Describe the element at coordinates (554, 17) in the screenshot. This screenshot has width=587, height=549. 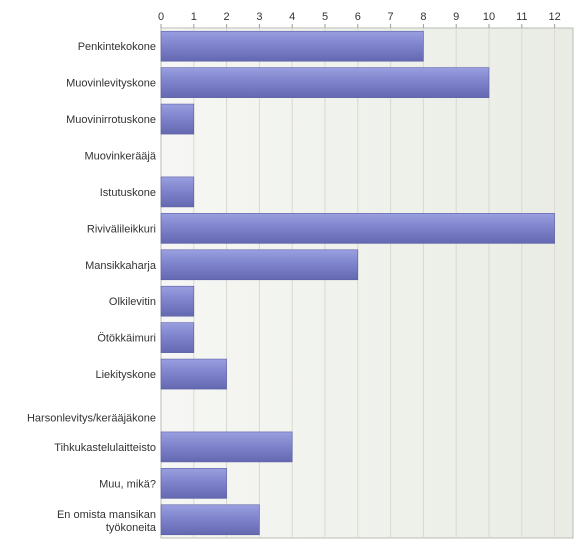
I see `x-tick-label: 12` at that location.